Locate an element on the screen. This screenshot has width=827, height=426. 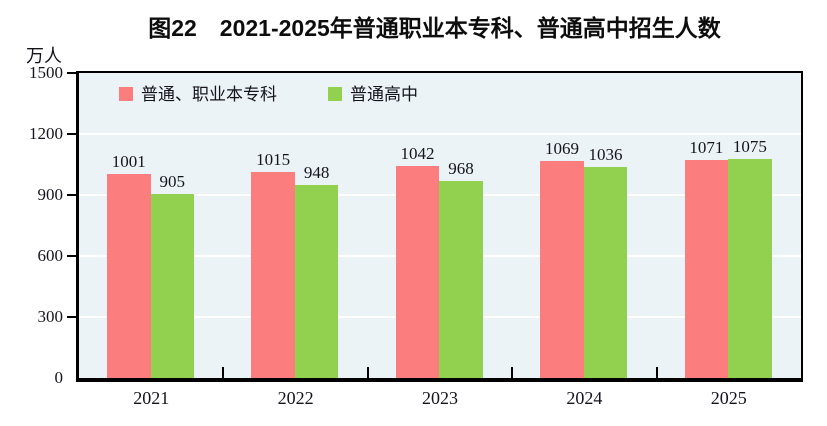
bar-series1-2021 is located at coordinates (129, 276).